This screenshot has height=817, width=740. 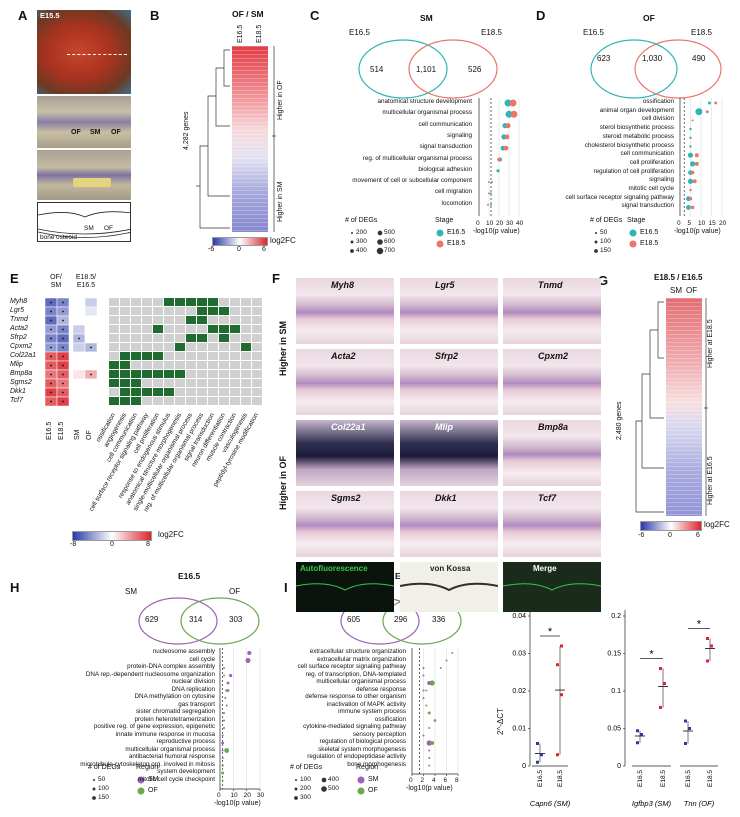 I want to click on colorbar-b-mid: 0, so click(x=239, y=249).